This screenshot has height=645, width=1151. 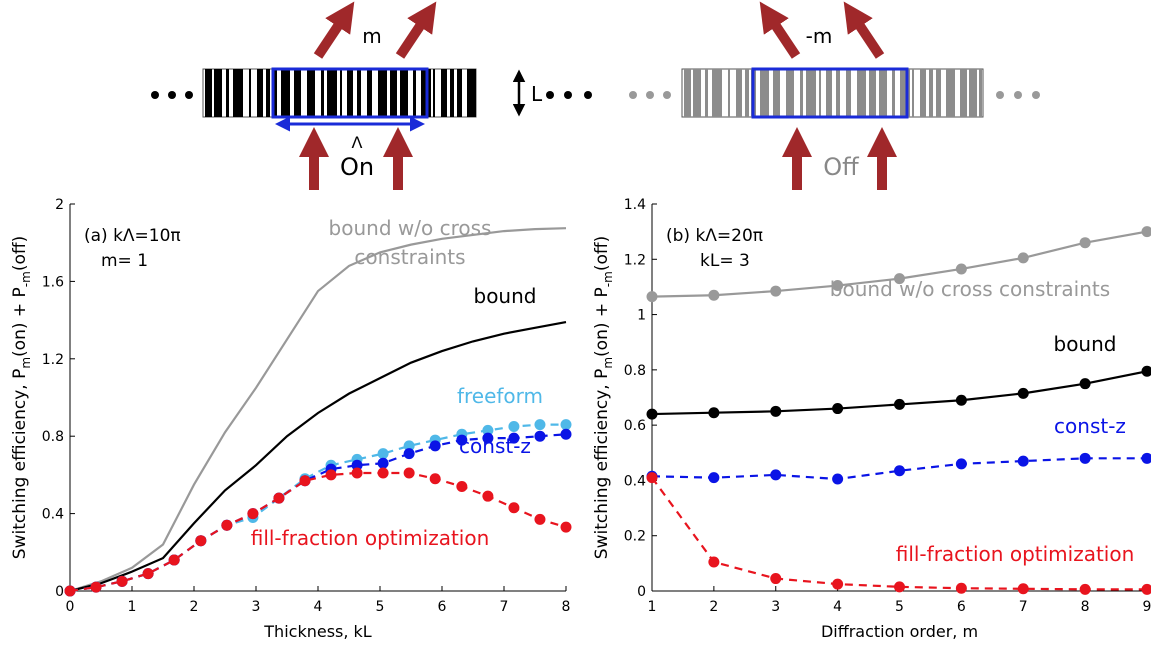 What do you see at coordinates (775, 607) in the screenshot?
I see `x-tick-label: 3` at bounding box center [775, 607].